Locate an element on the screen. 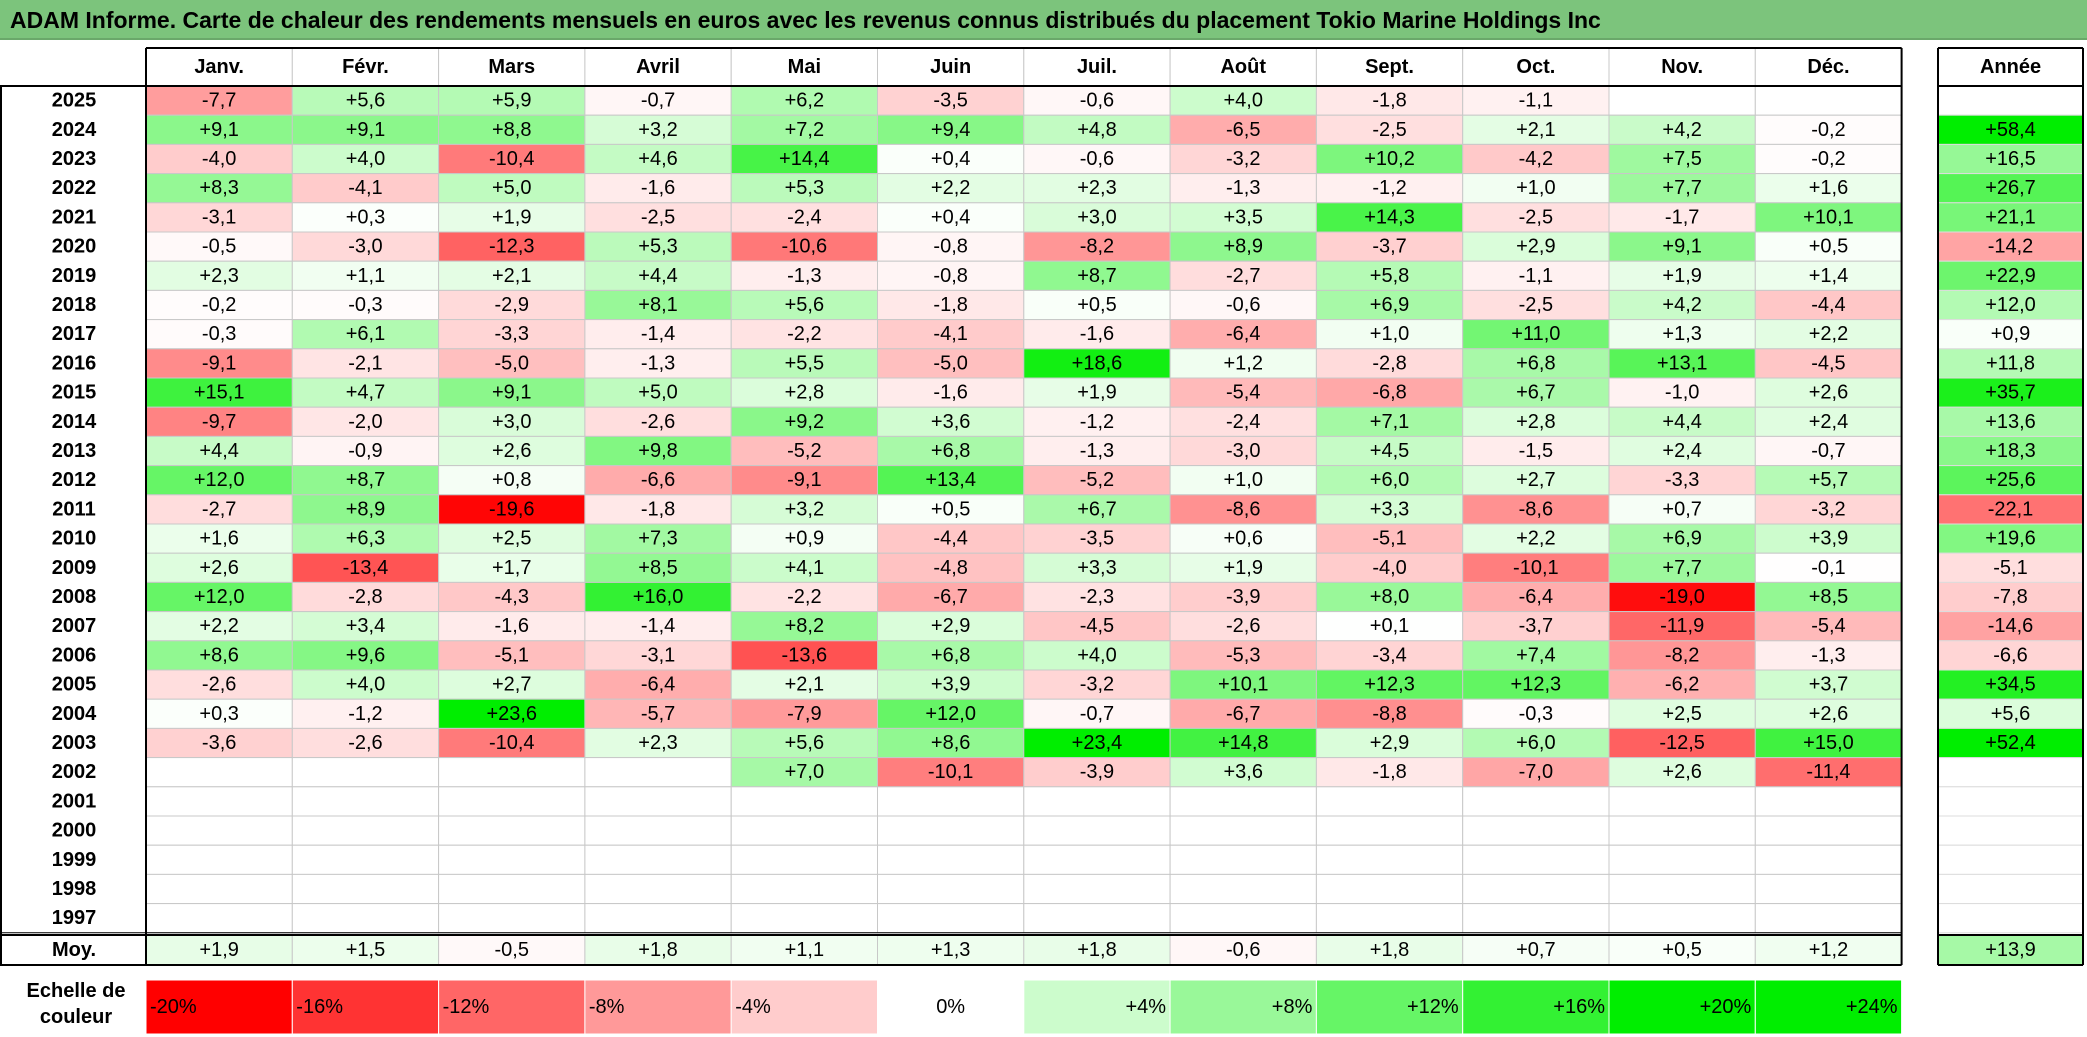 The width and height of the screenshot is (2087, 1037). heatmap-cell-value: +2,9 is located at coordinates (1535, 247).